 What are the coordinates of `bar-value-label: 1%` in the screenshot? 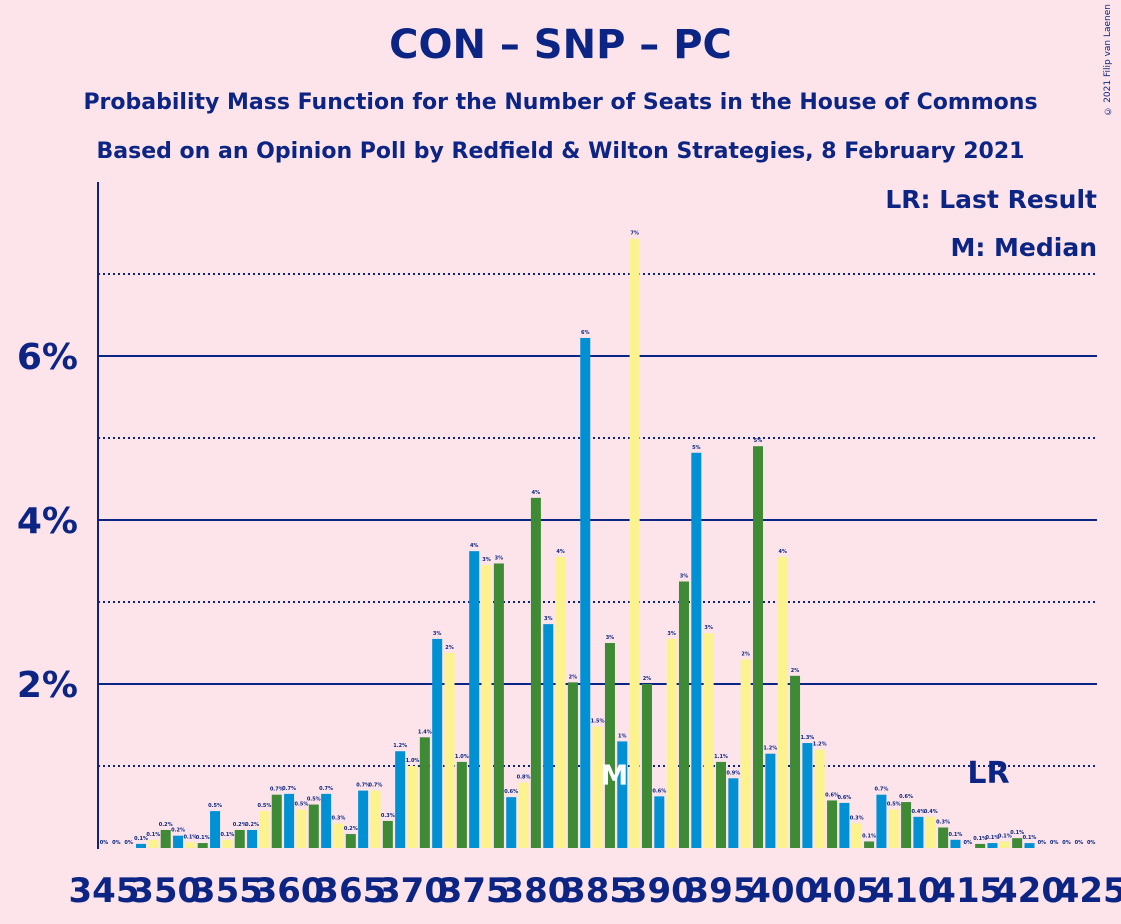 It's located at (622, 736).